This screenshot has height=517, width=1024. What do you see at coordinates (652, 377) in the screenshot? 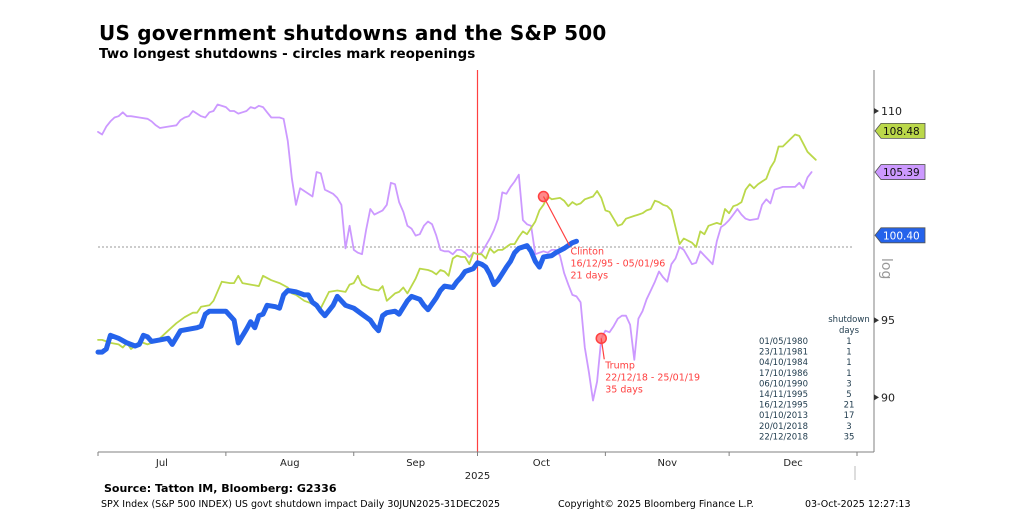
I see `annotation-text-trump: 22/12/18 - 25/01/19` at bounding box center [652, 377].